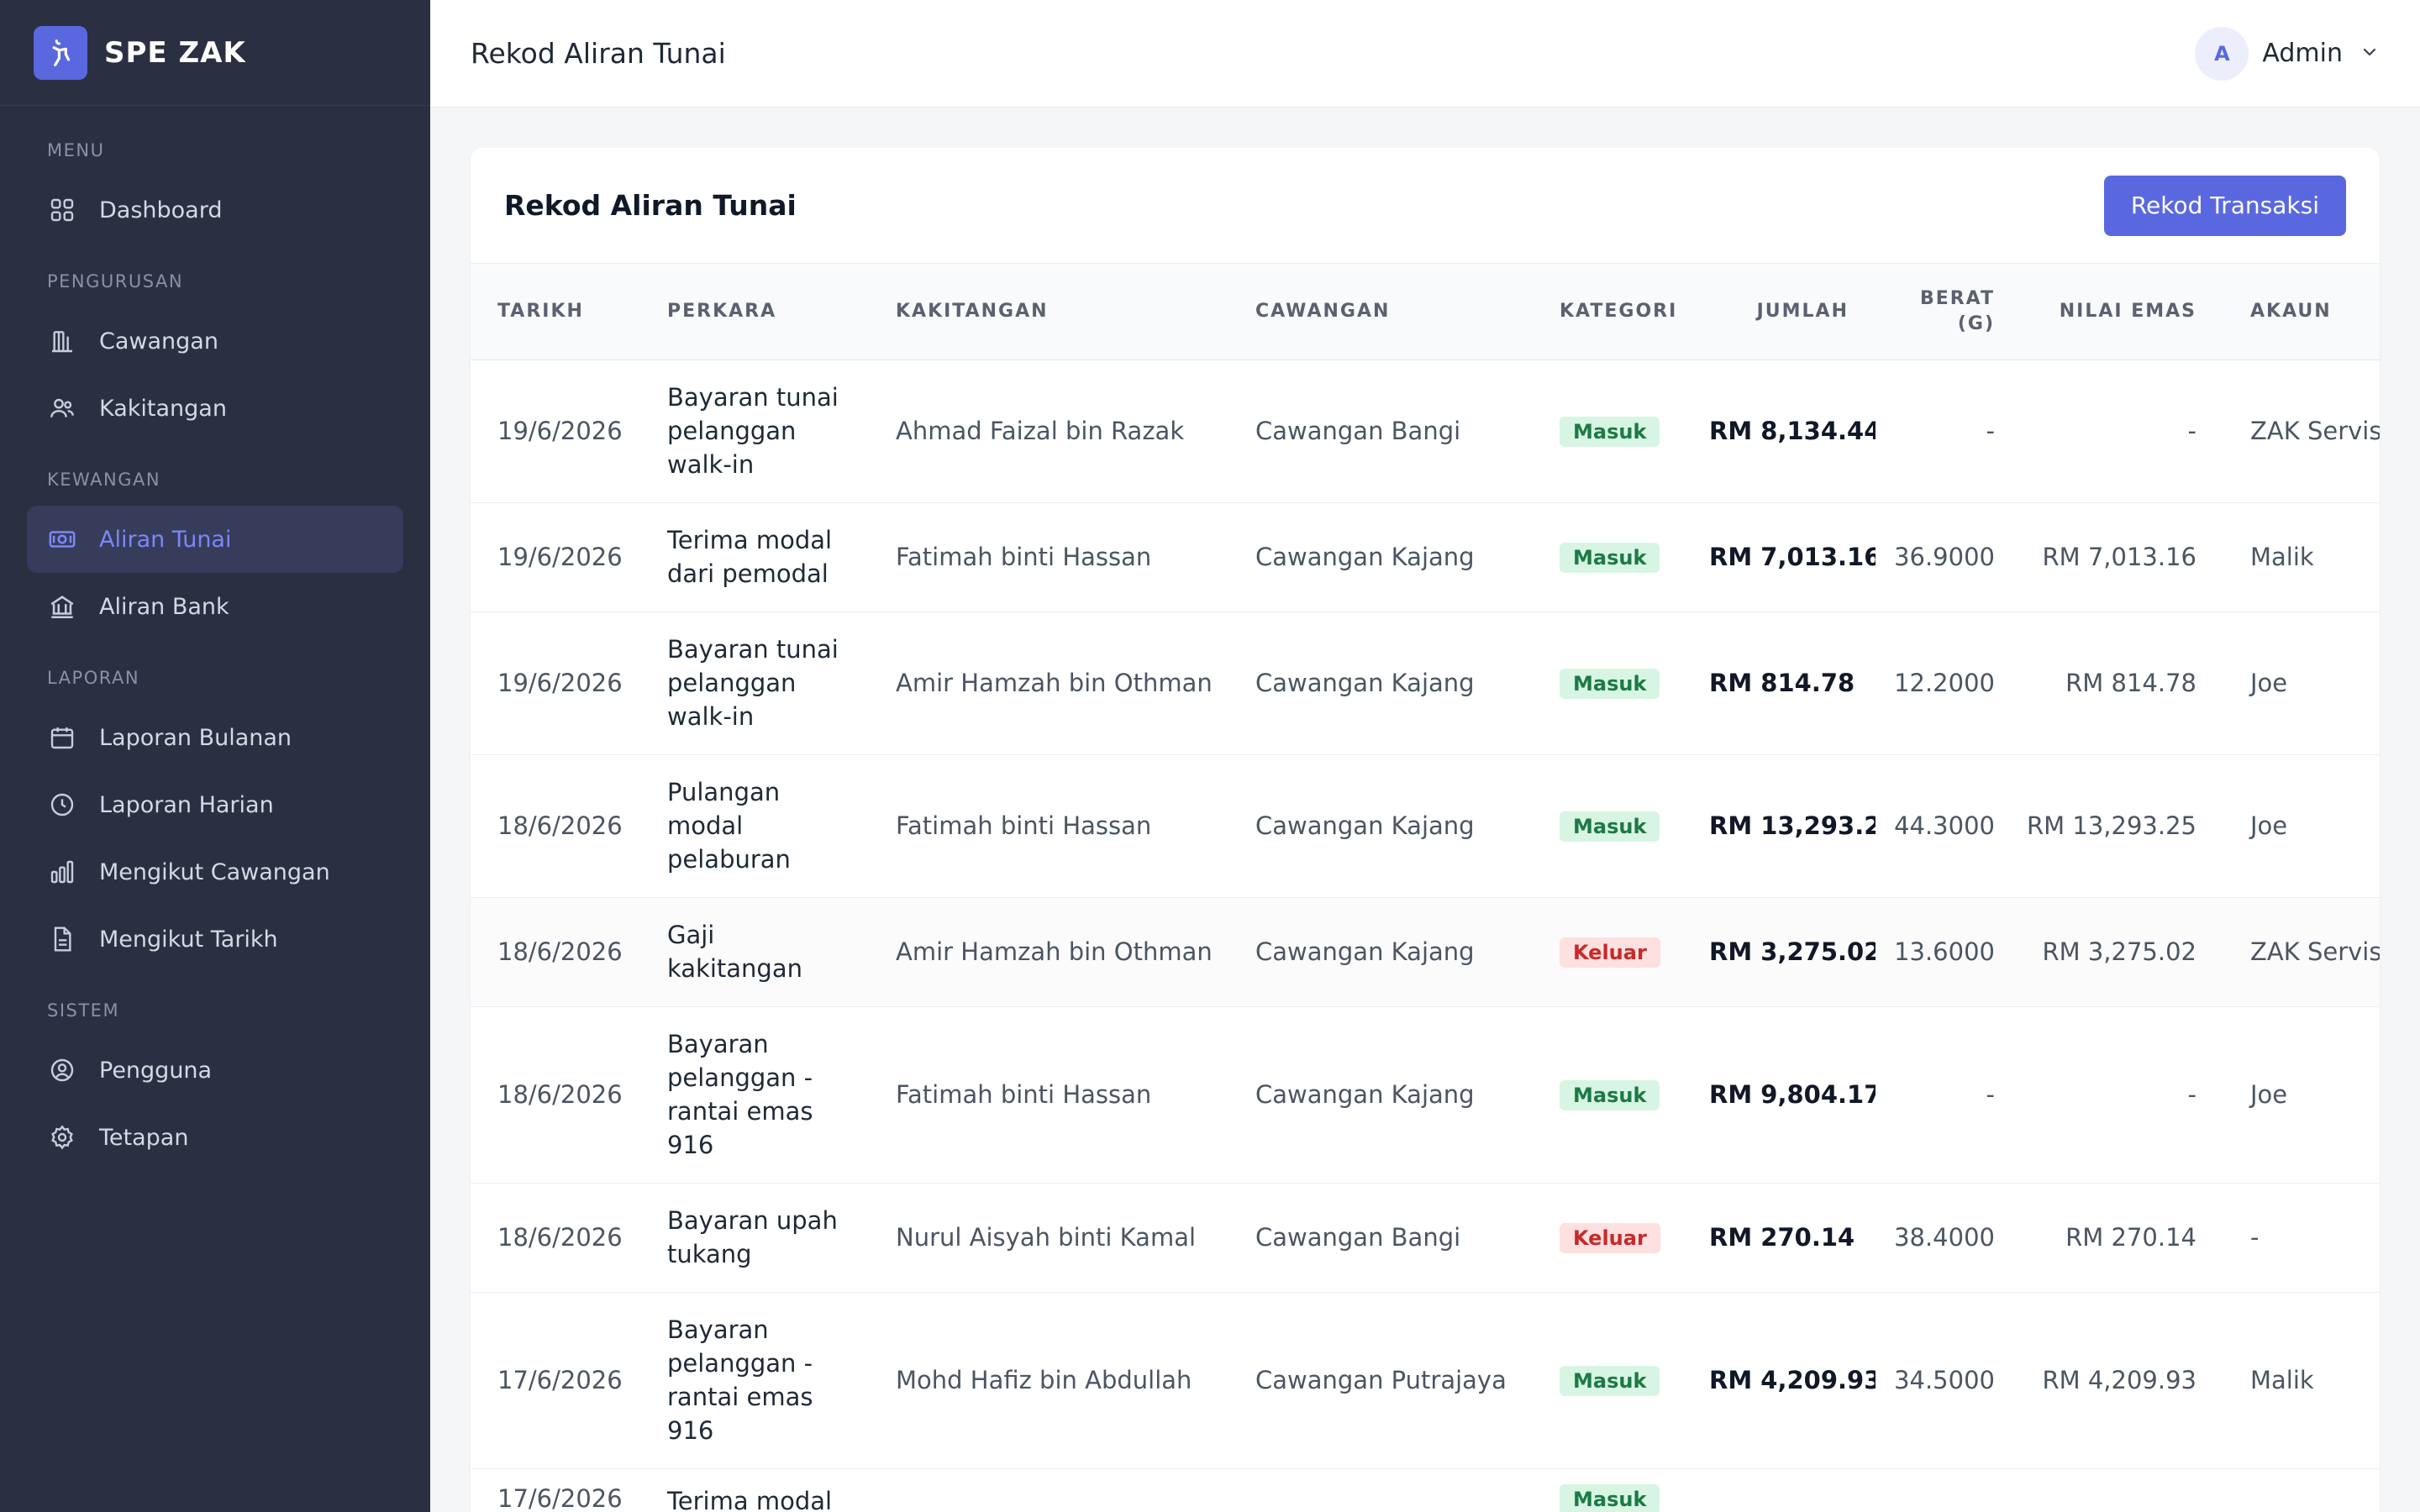 The height and width of the screenshot is (1512, 2420). Describe the element at coordinates (2370, 54) in the screenshot. I see `chevron-down-icon` at that location.